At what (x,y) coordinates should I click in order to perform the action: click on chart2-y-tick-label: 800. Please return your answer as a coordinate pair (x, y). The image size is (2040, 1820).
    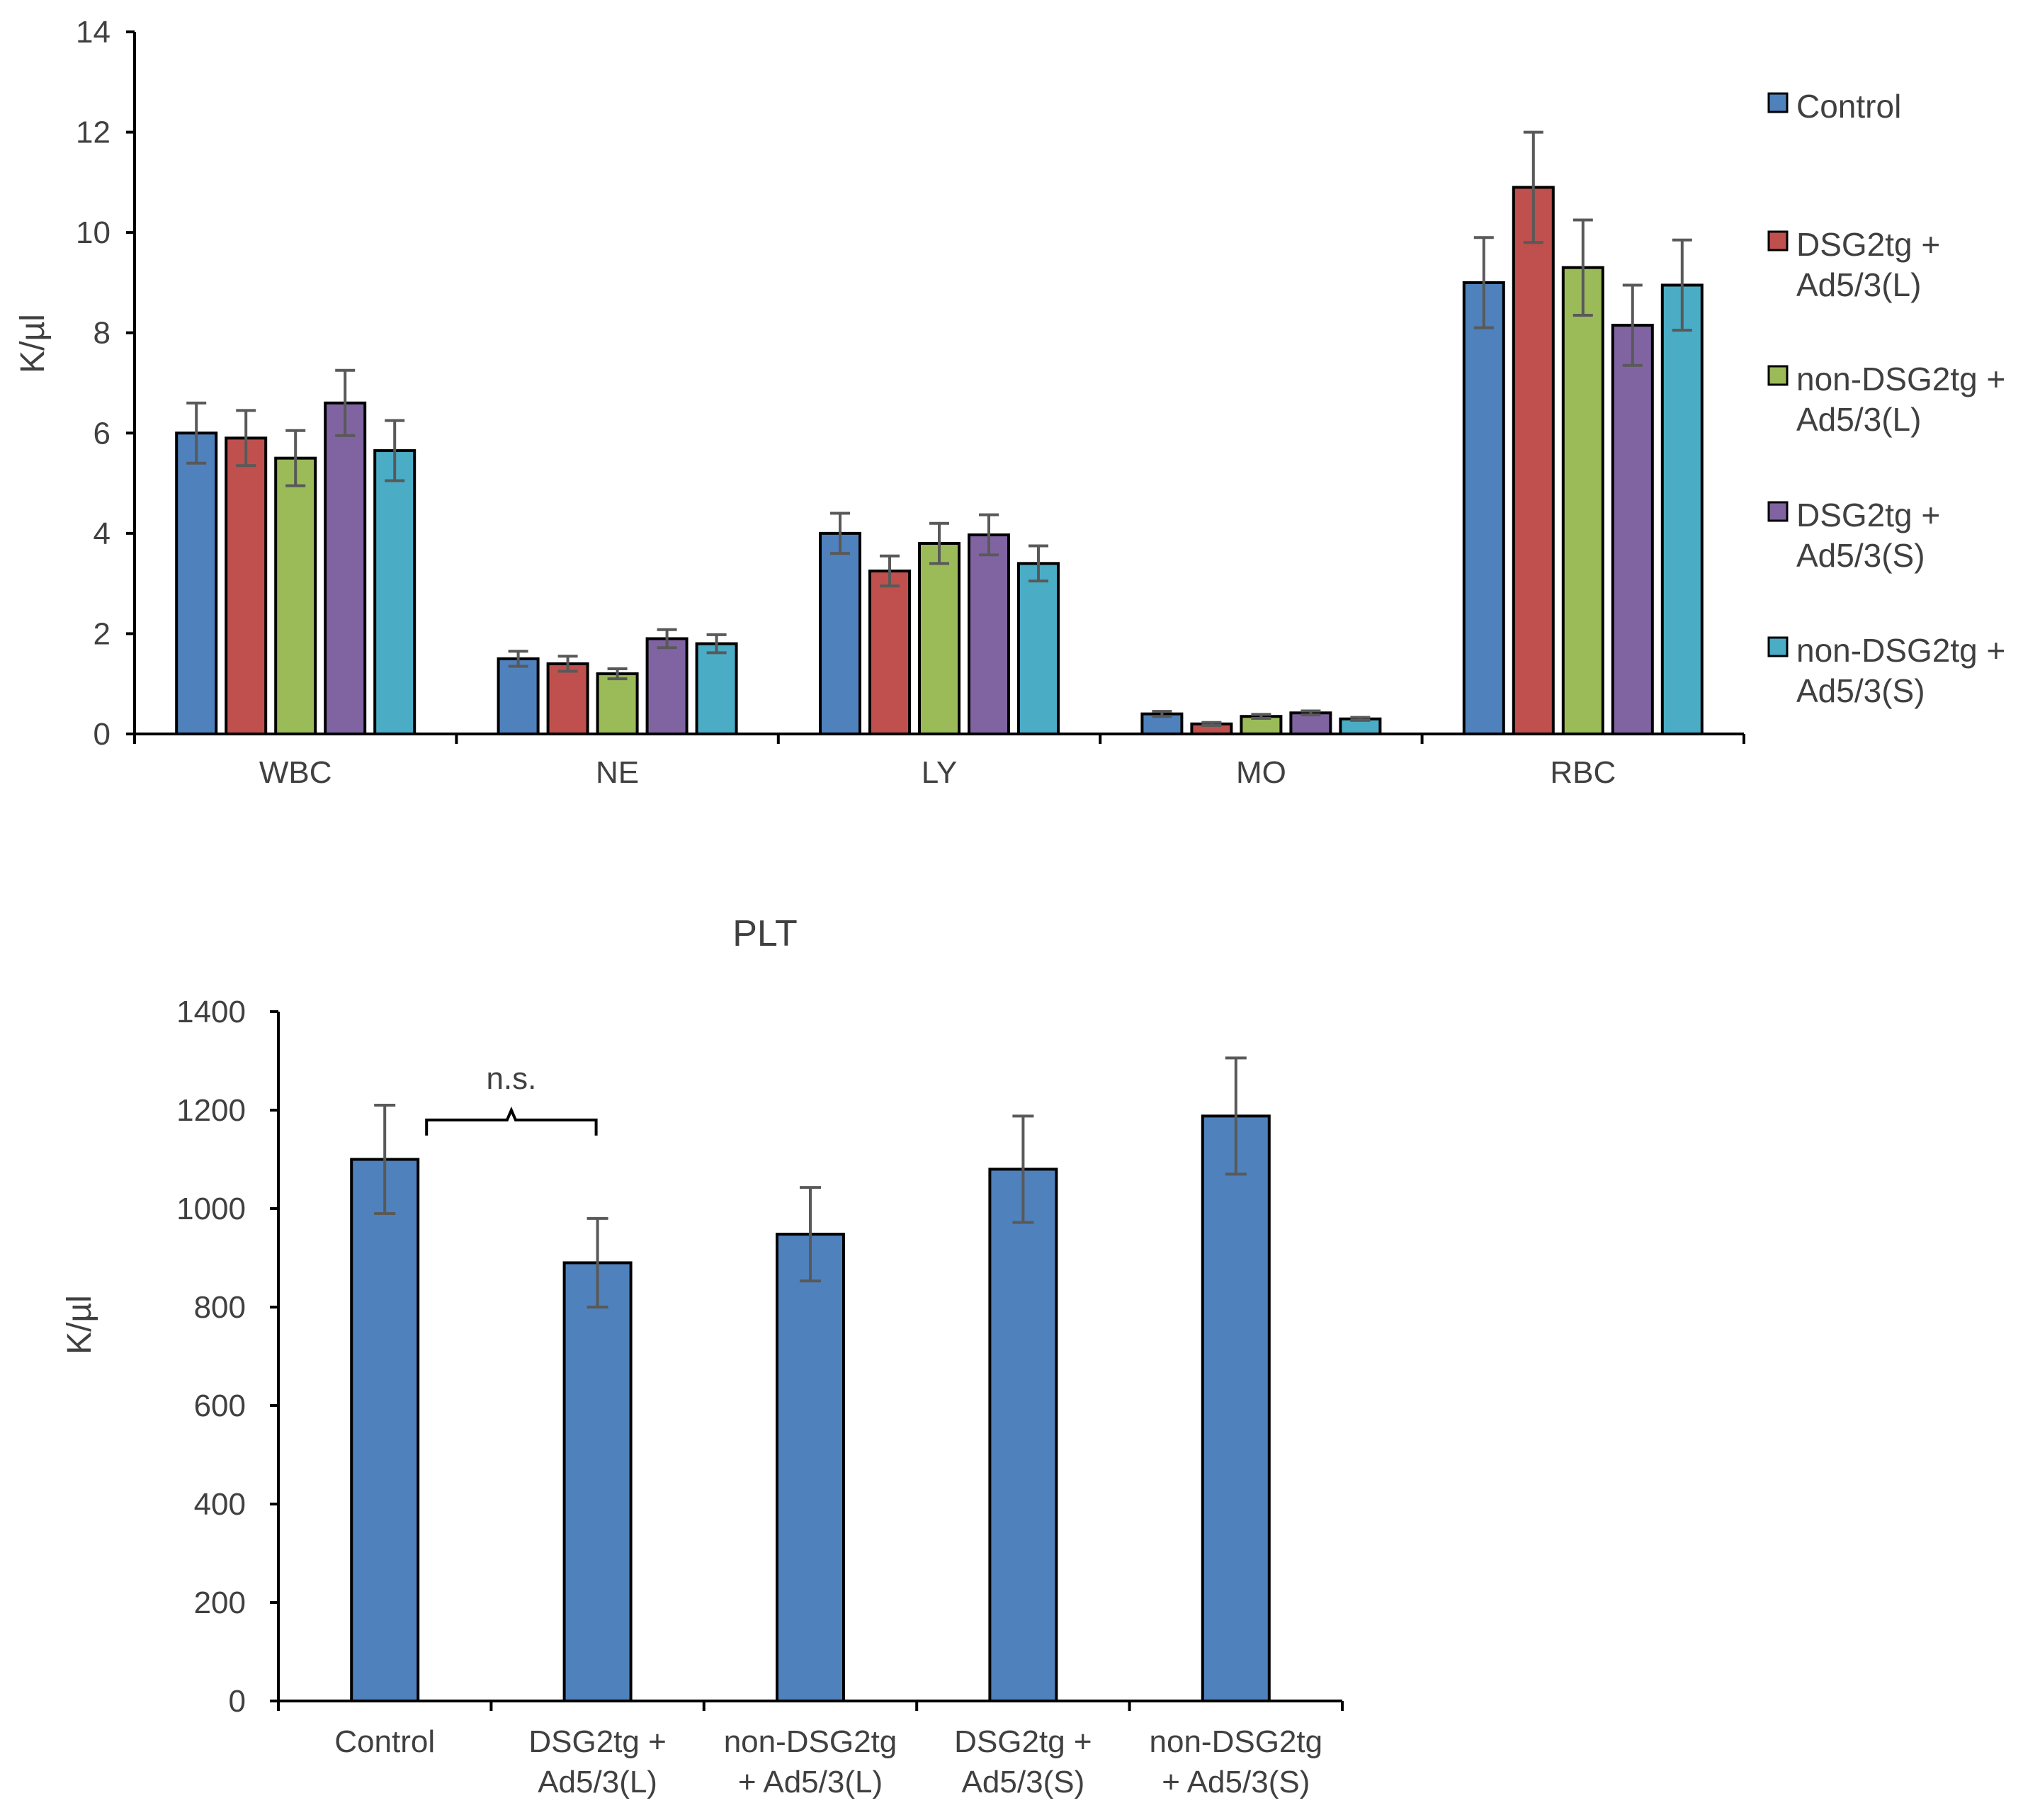
    Looking at the image, I should click on (220, 1308).